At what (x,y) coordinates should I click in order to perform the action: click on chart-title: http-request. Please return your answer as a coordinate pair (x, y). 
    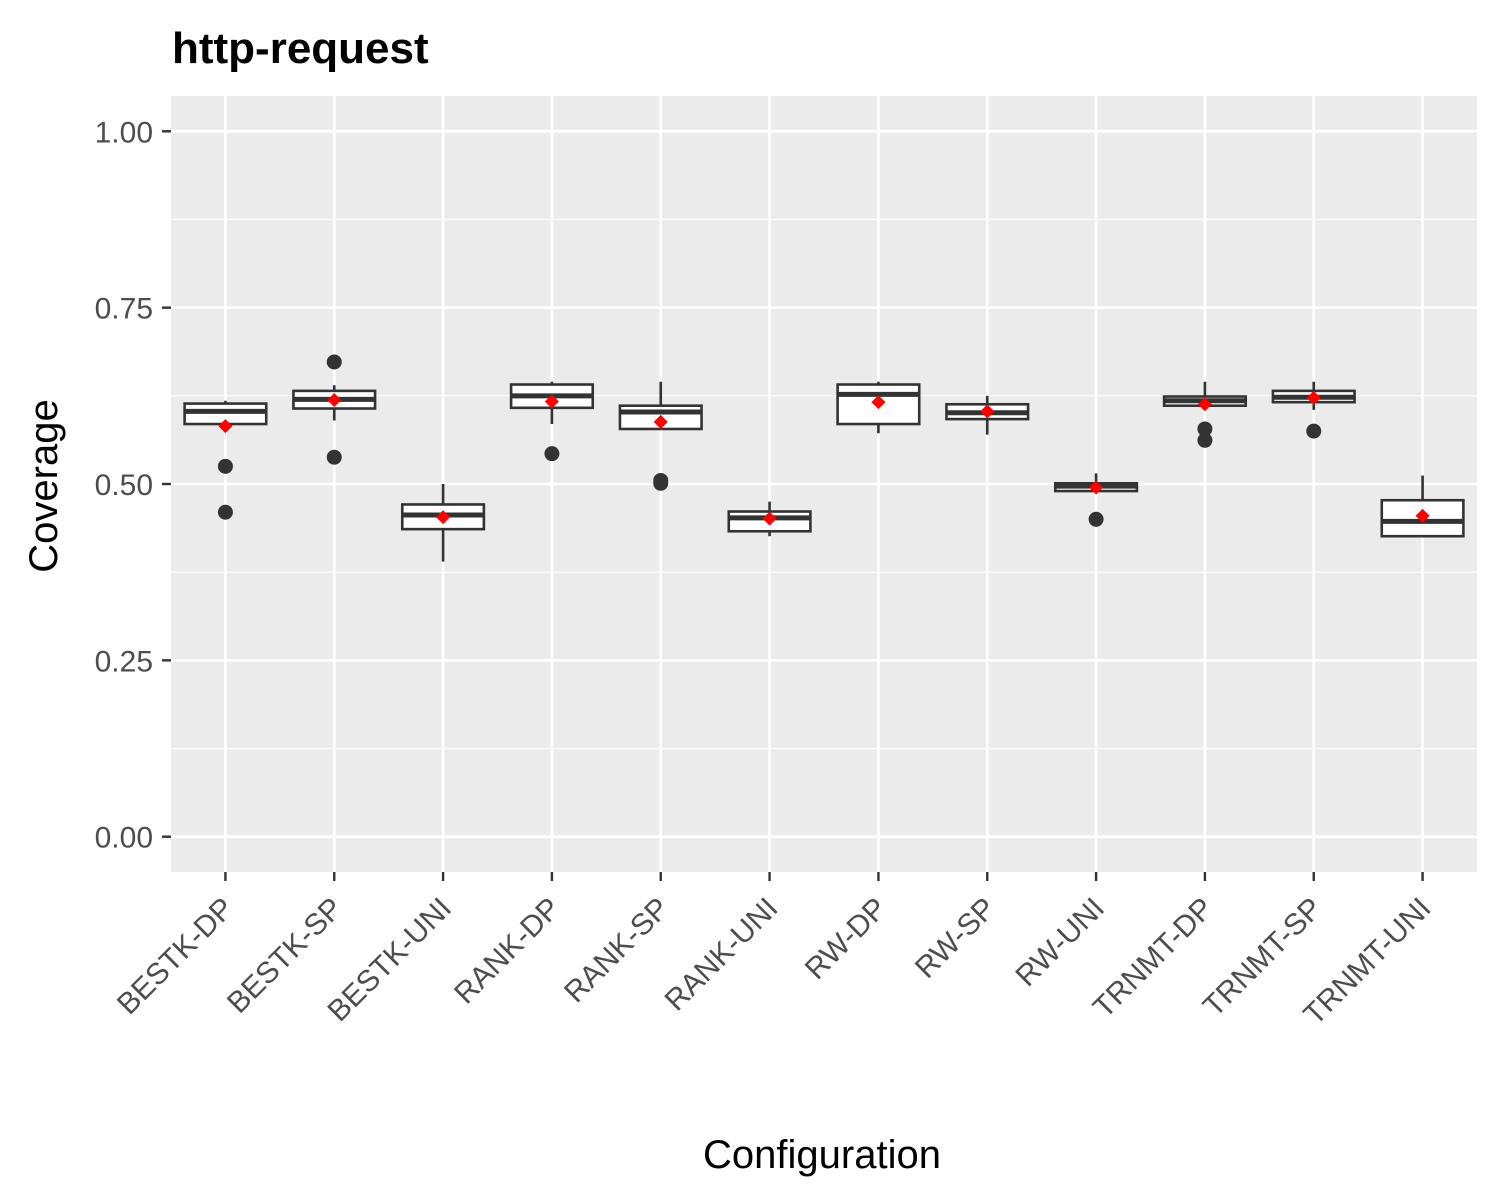
    Looking at the image, I should click on (300, 48).